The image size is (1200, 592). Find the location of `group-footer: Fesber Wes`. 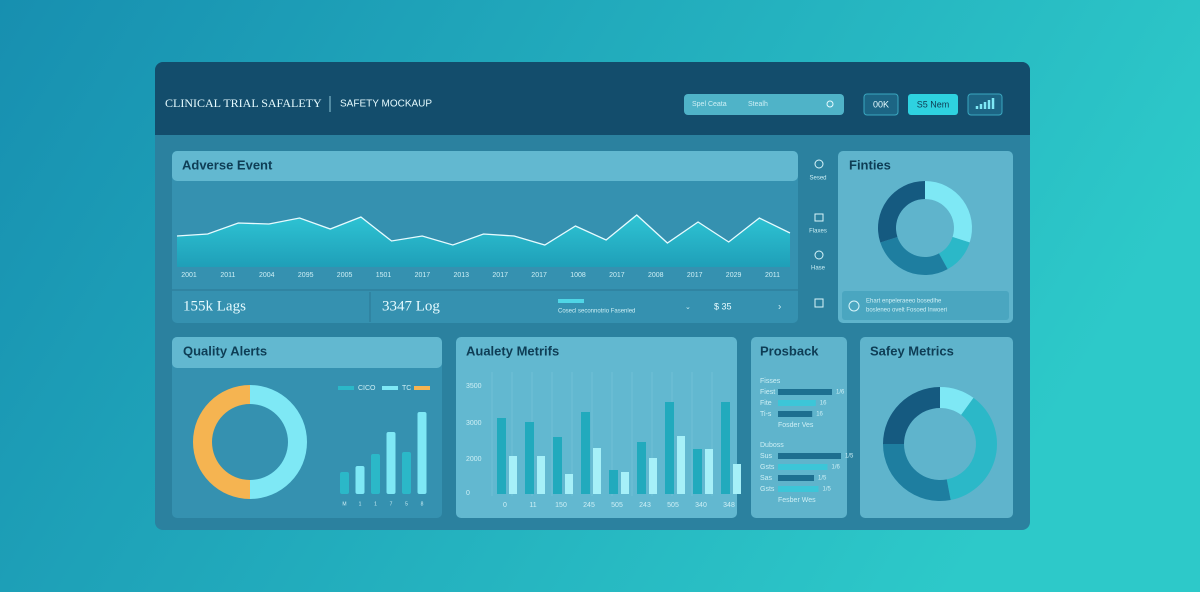

group-footer: Fesber Wes is located at coordinates (797, 500).